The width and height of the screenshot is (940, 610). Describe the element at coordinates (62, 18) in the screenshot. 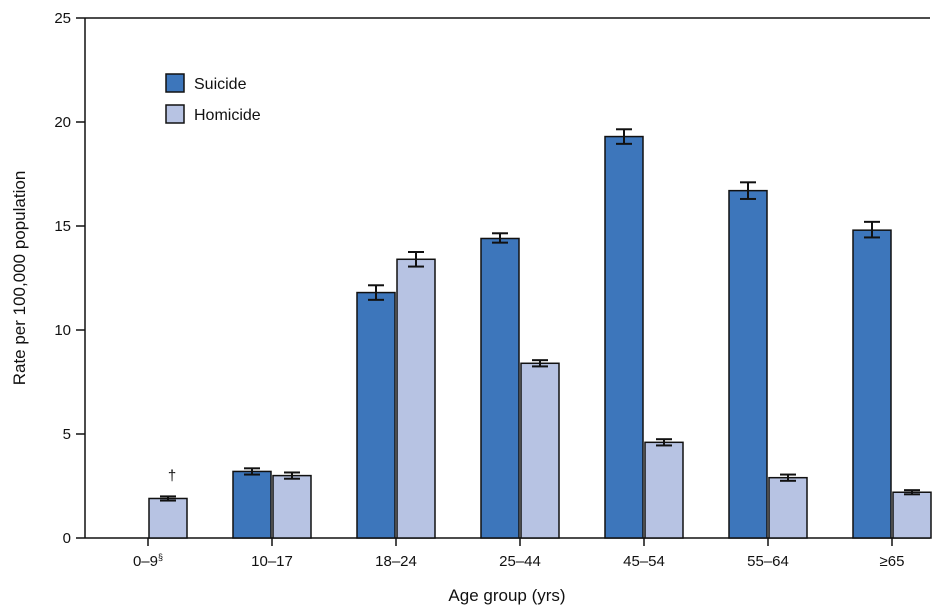

I see `y-tick-label: 25` at that location.